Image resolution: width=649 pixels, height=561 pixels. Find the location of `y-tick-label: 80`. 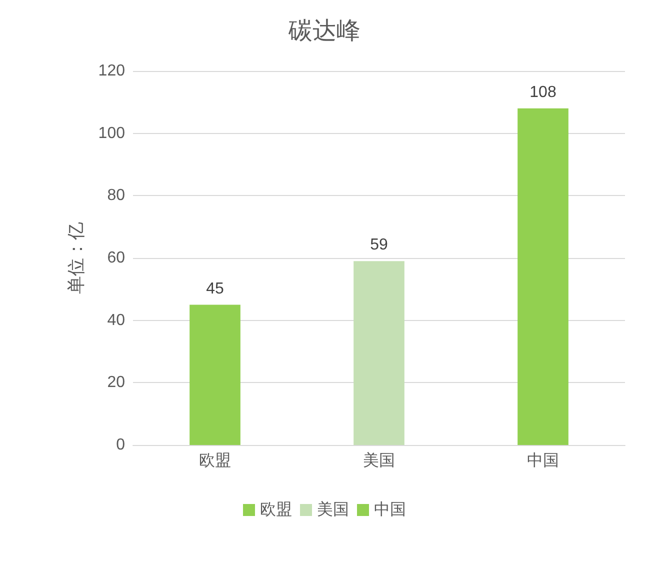

y-tick-label: 80 is located at coordinates (116, 195).